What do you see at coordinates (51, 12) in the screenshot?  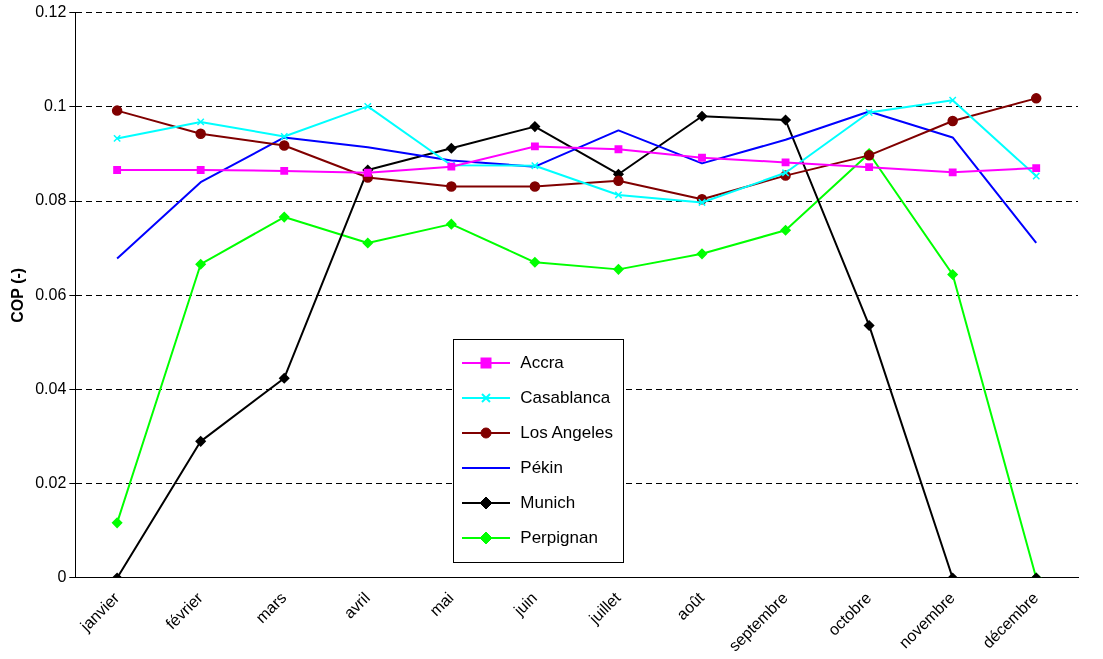 I see `y-tick-label: 0.12` at bounding box center [51, 12].